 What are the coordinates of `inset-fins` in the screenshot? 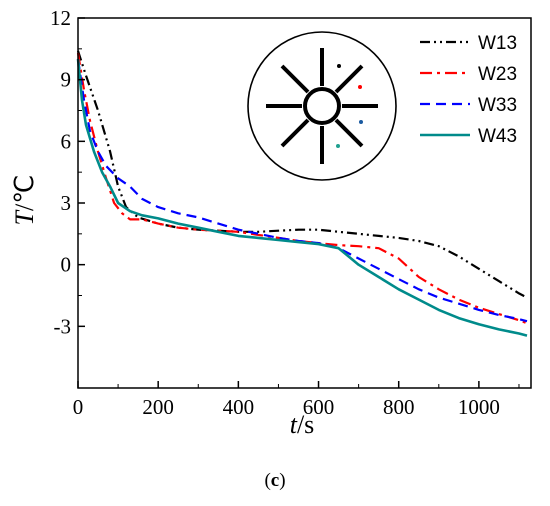 It's located at (322, 106).